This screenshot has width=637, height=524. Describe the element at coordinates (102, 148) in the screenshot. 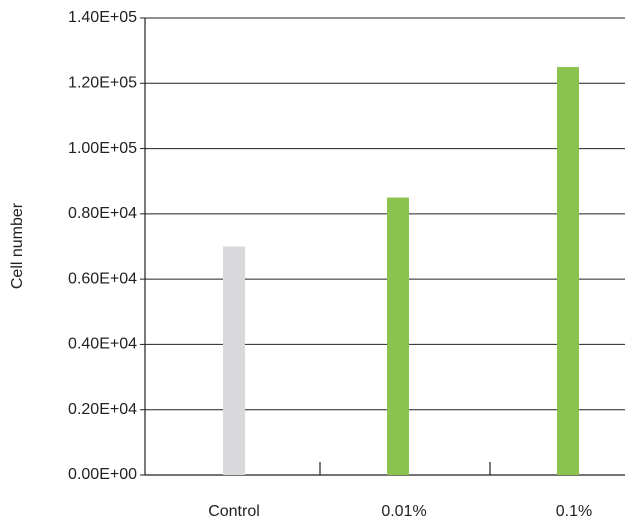

I see `y-tick-label: 1.00E+05` at that location.